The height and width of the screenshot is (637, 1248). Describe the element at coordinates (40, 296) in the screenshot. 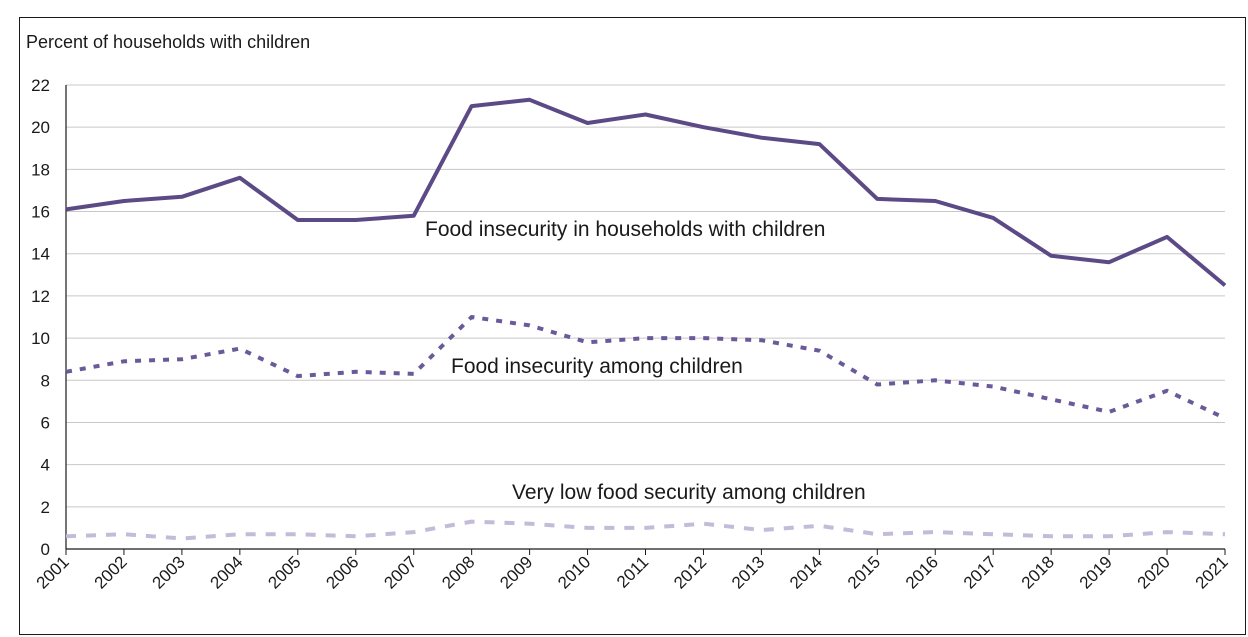

I see `y-tick-label: 12` at that location.